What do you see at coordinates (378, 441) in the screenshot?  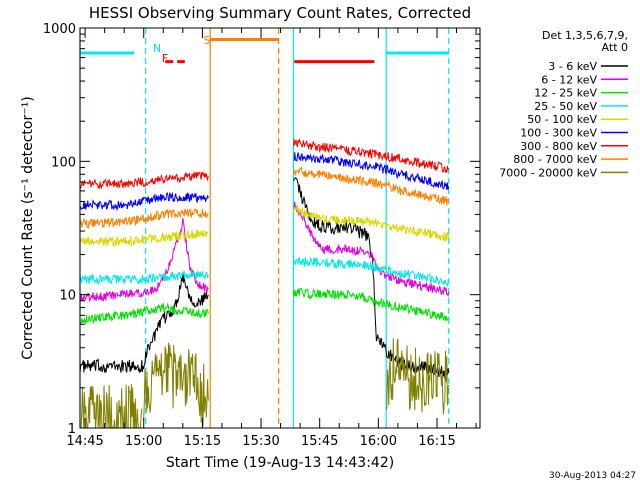 I see `x-tick-label: 16:00` at bounding box center [378, 441].